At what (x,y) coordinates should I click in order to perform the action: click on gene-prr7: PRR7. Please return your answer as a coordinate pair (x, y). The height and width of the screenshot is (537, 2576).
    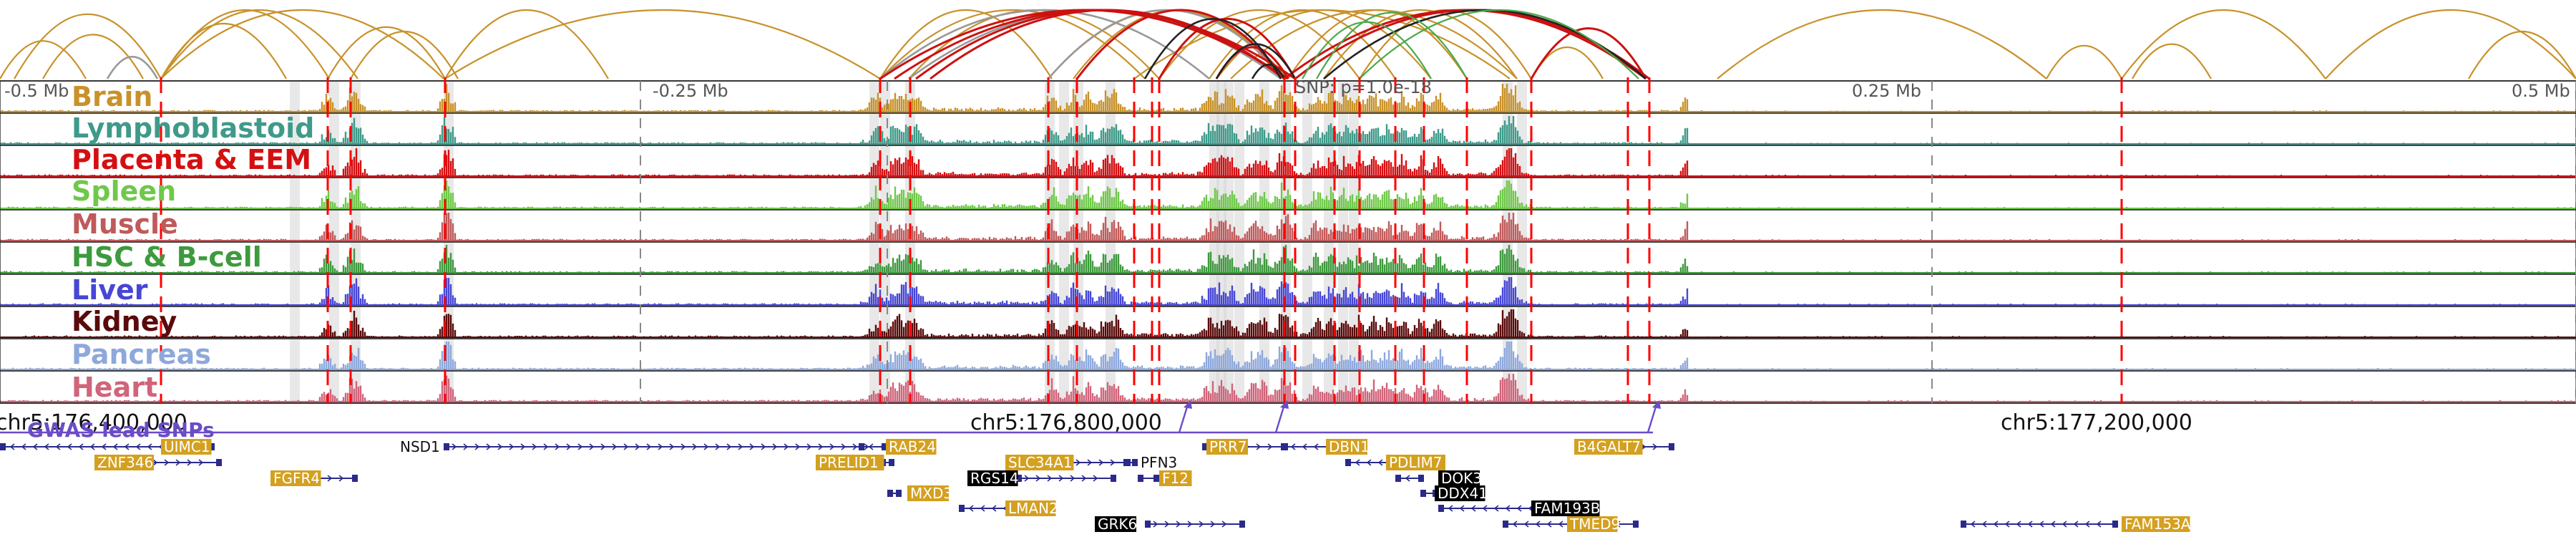
    Looking at the image, I should click on (1245, 446).